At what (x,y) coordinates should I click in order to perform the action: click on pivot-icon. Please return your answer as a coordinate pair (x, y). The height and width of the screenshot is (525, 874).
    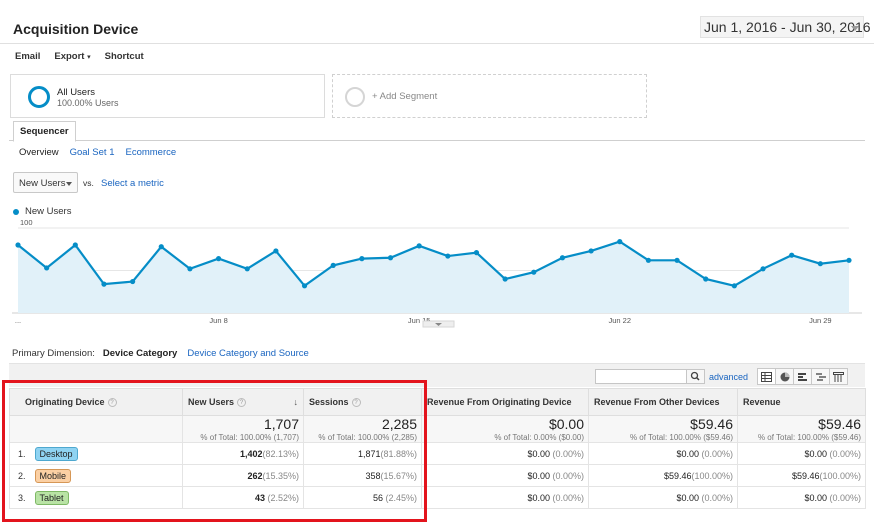
    Looking at the image, I should click on (838, 376).